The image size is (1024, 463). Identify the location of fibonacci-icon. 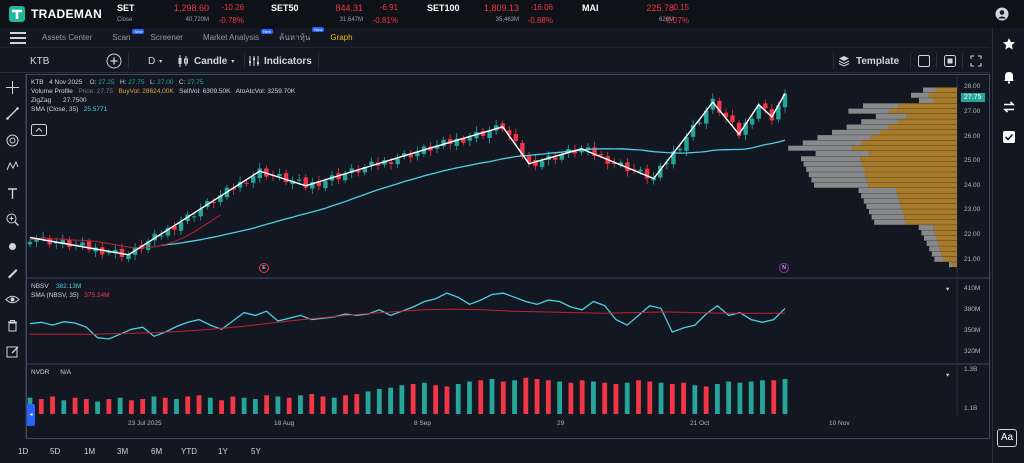
(12, 140).